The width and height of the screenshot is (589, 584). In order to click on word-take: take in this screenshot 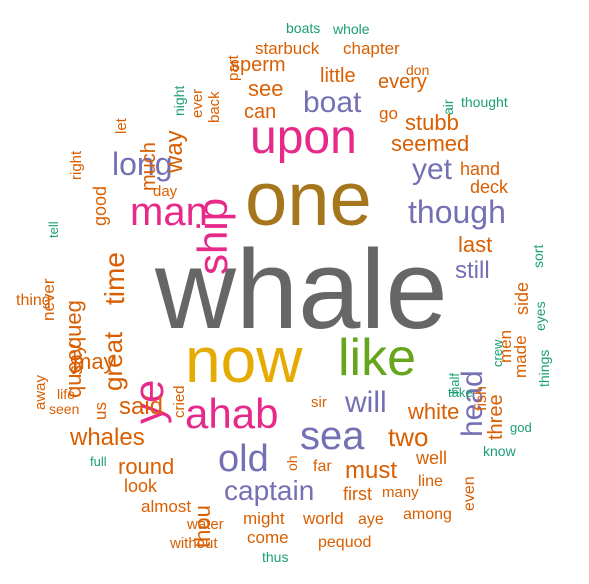, I will do `click(460, 392)`.